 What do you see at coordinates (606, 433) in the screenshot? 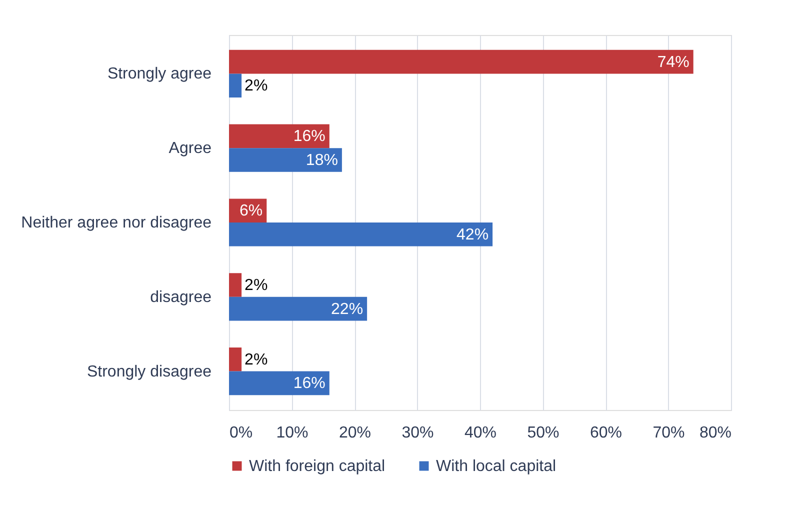
I see `x-tick-label: 60%` at bounding box center [606, 433].